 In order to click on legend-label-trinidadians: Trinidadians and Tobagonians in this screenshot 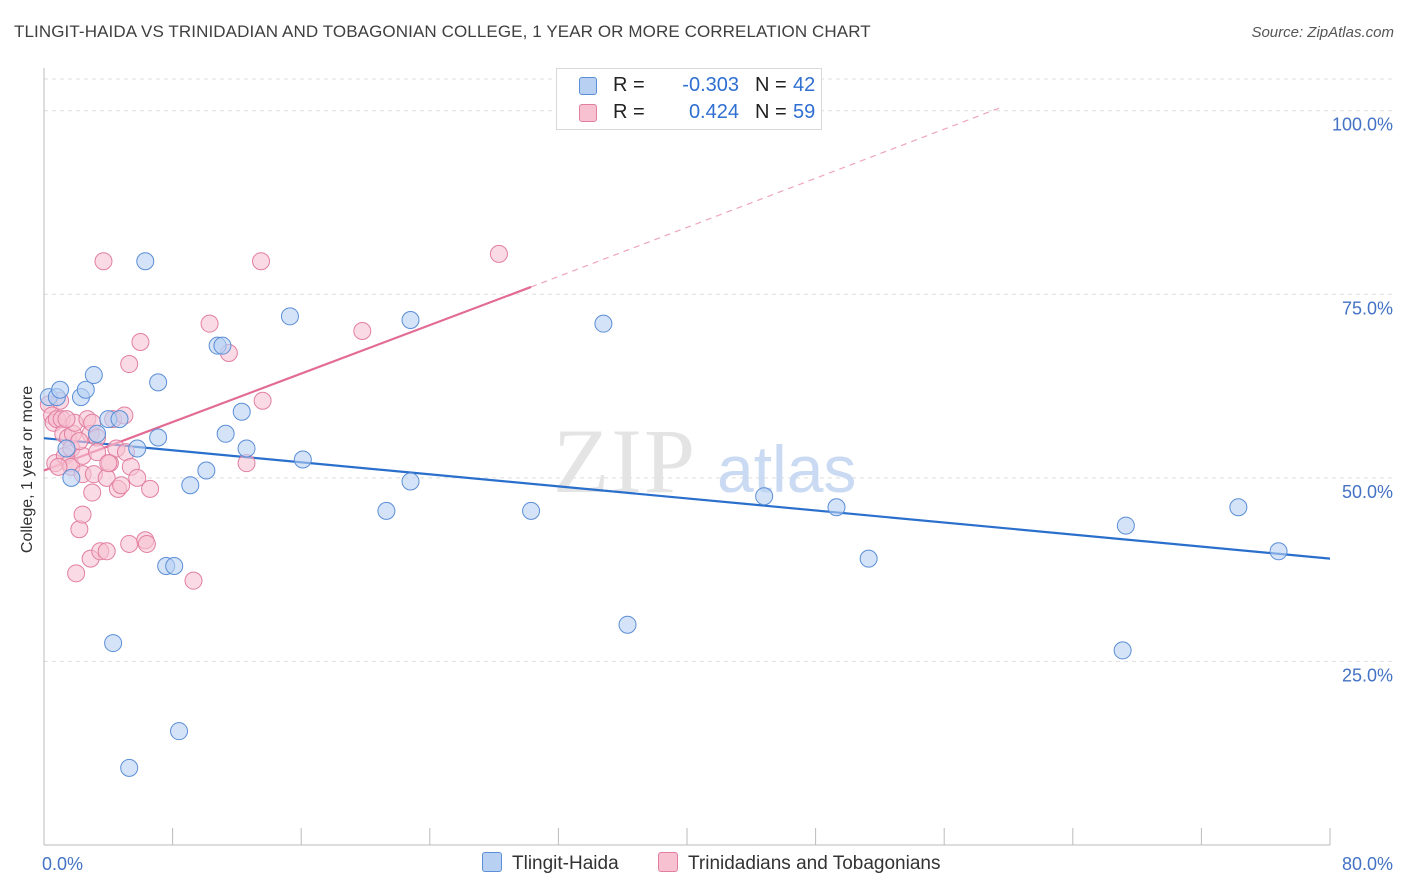, I will do `click(814, 863)`.